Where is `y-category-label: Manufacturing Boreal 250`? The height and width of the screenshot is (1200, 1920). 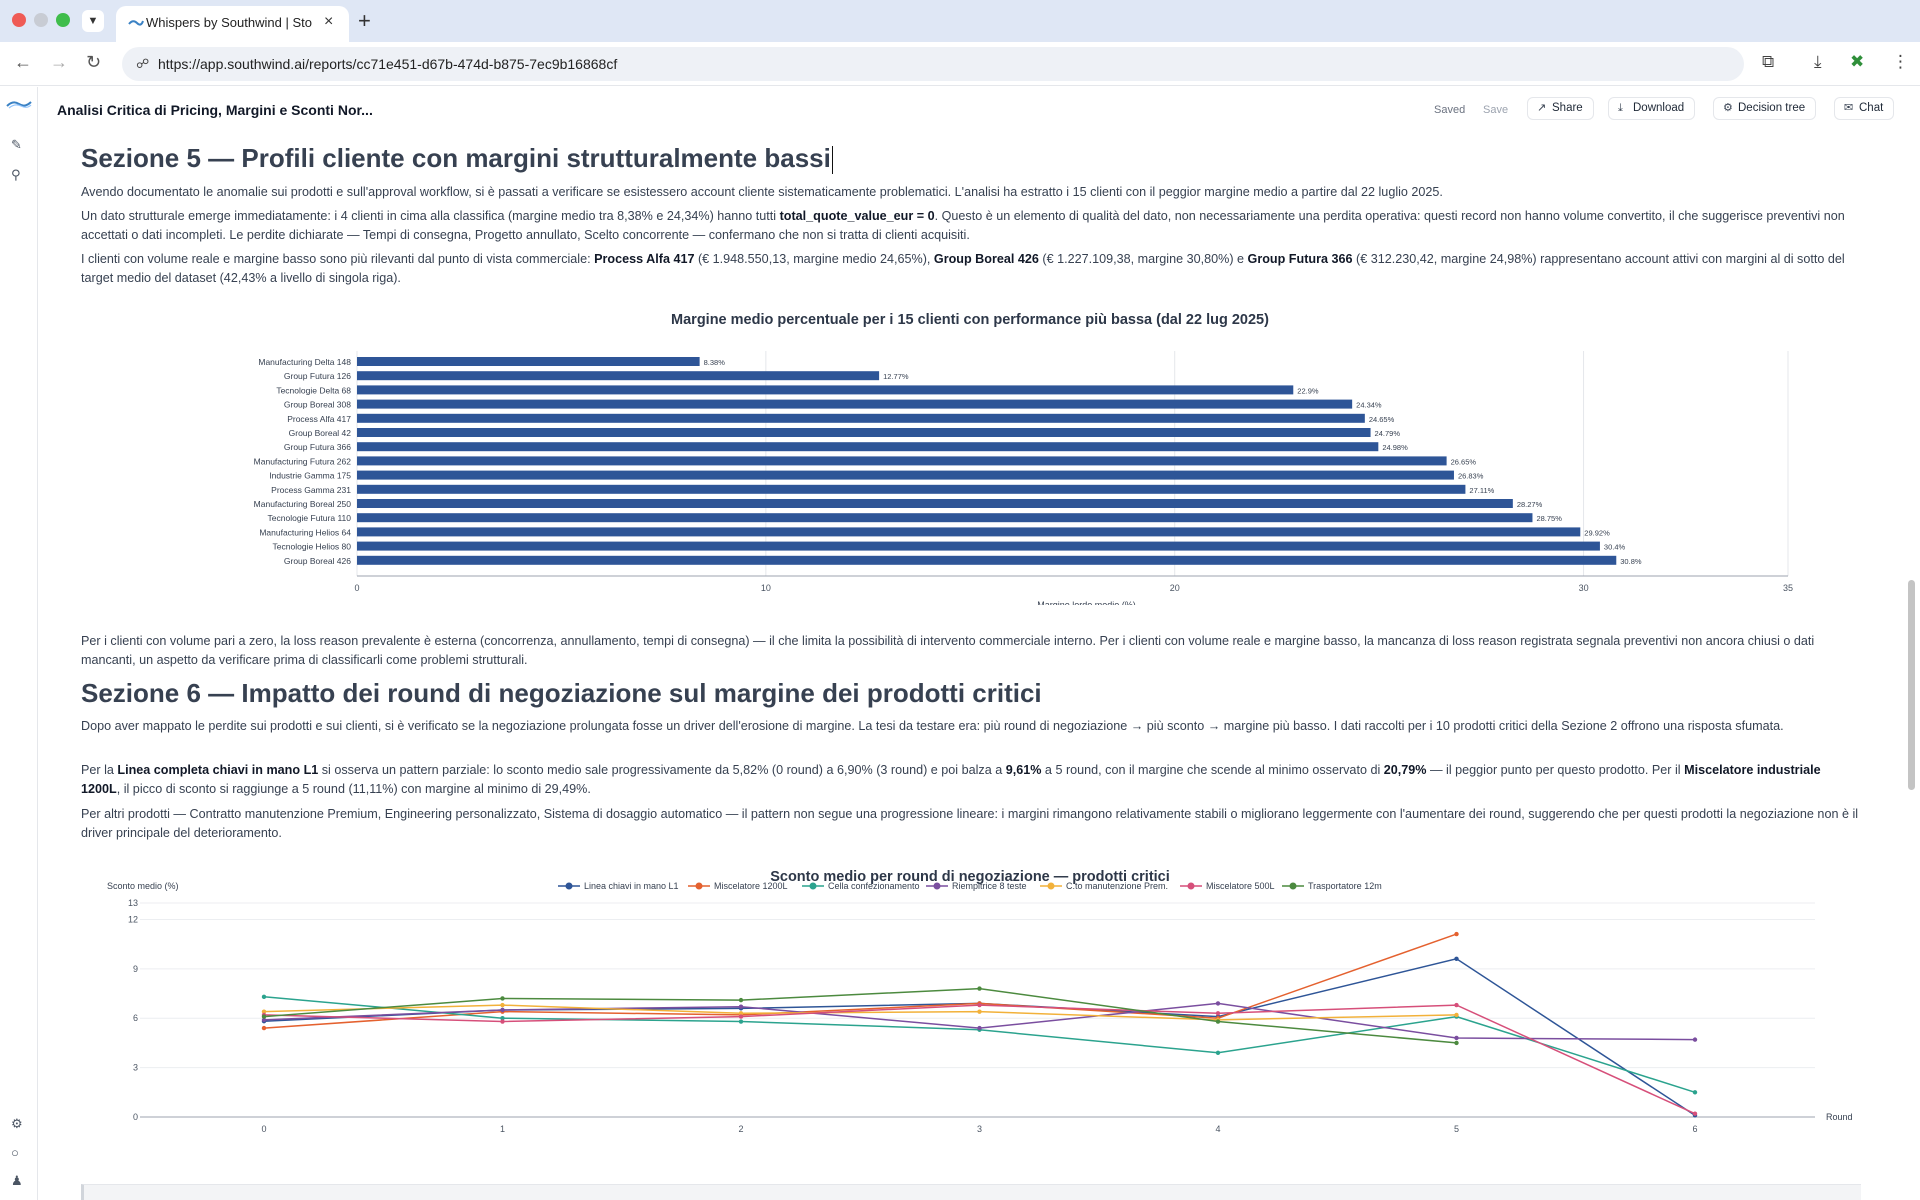
y-category-label: Manufacturing Boreal 250 is located at coordinates (303, 504).